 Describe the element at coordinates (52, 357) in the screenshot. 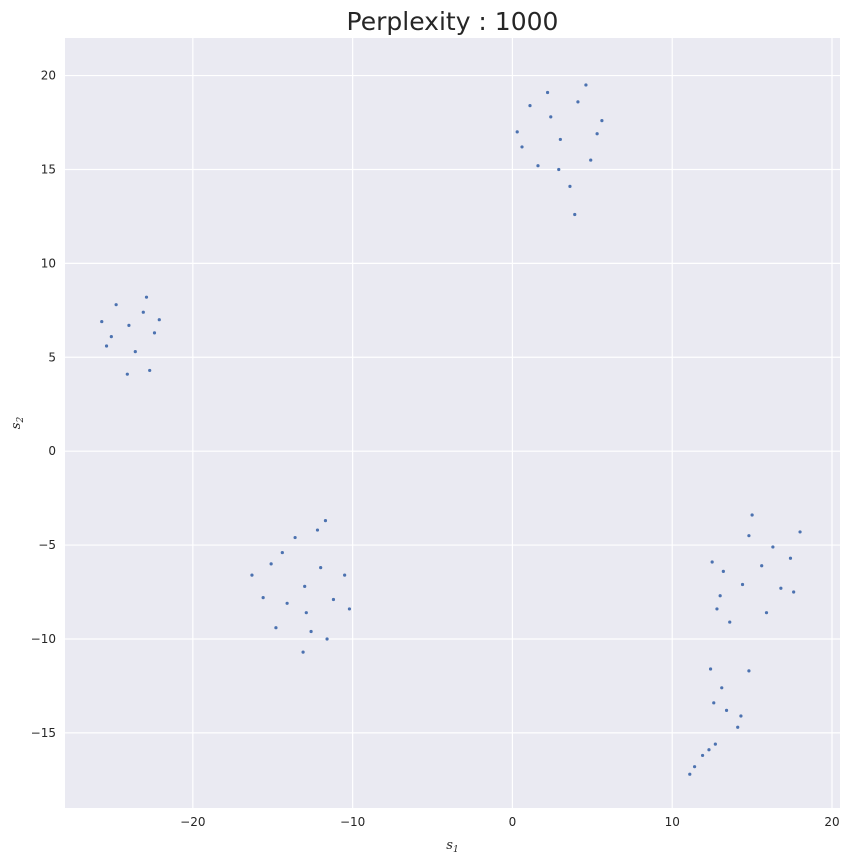

I see `y-tick-label: 5` at that location.